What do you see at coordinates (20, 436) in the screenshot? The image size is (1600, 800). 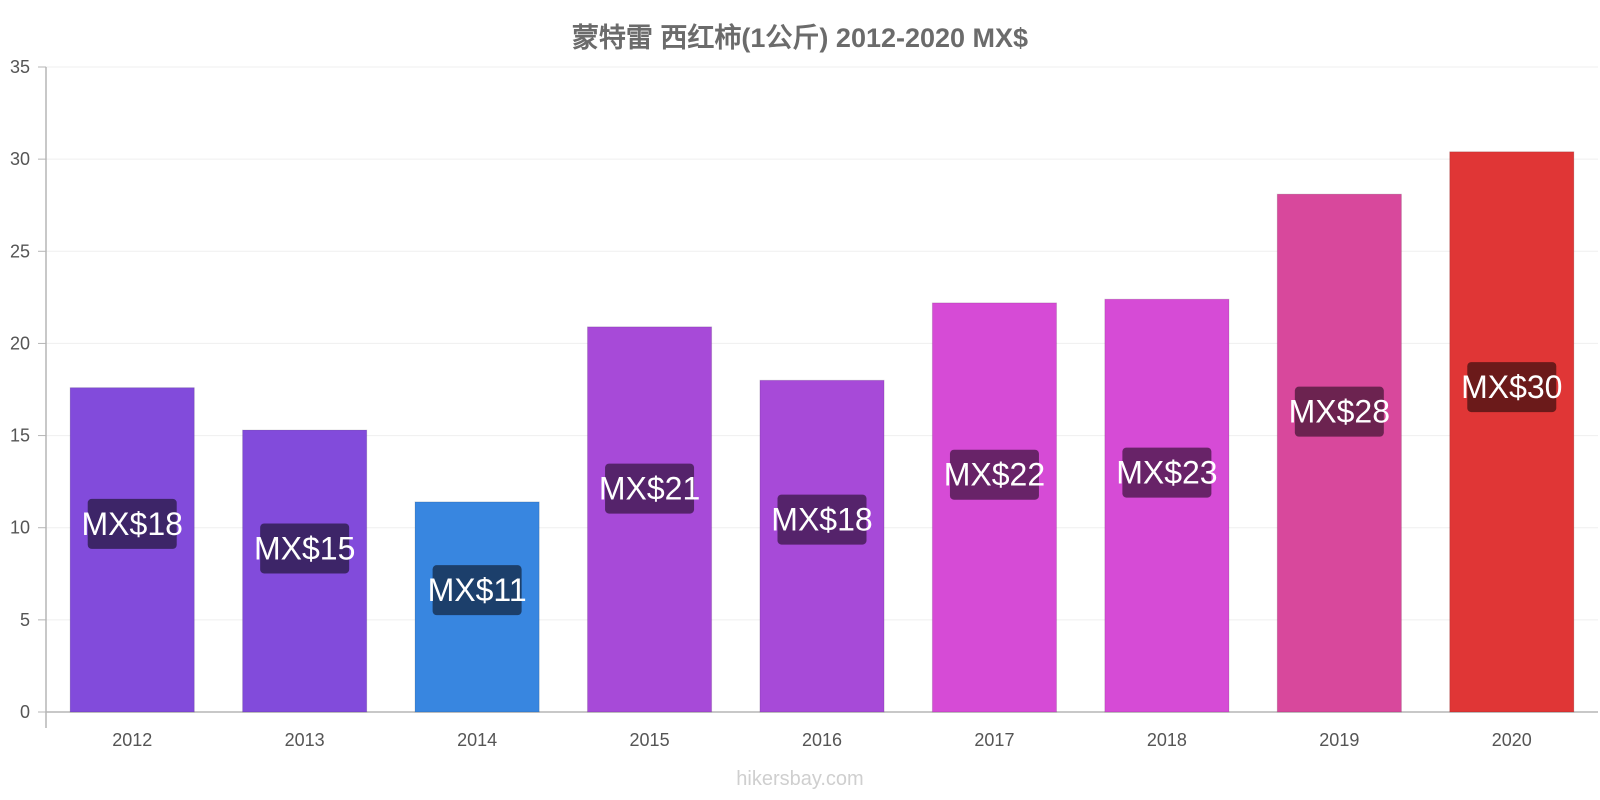 I see `y-tick-label: 15` at bounding box center [20, 436].